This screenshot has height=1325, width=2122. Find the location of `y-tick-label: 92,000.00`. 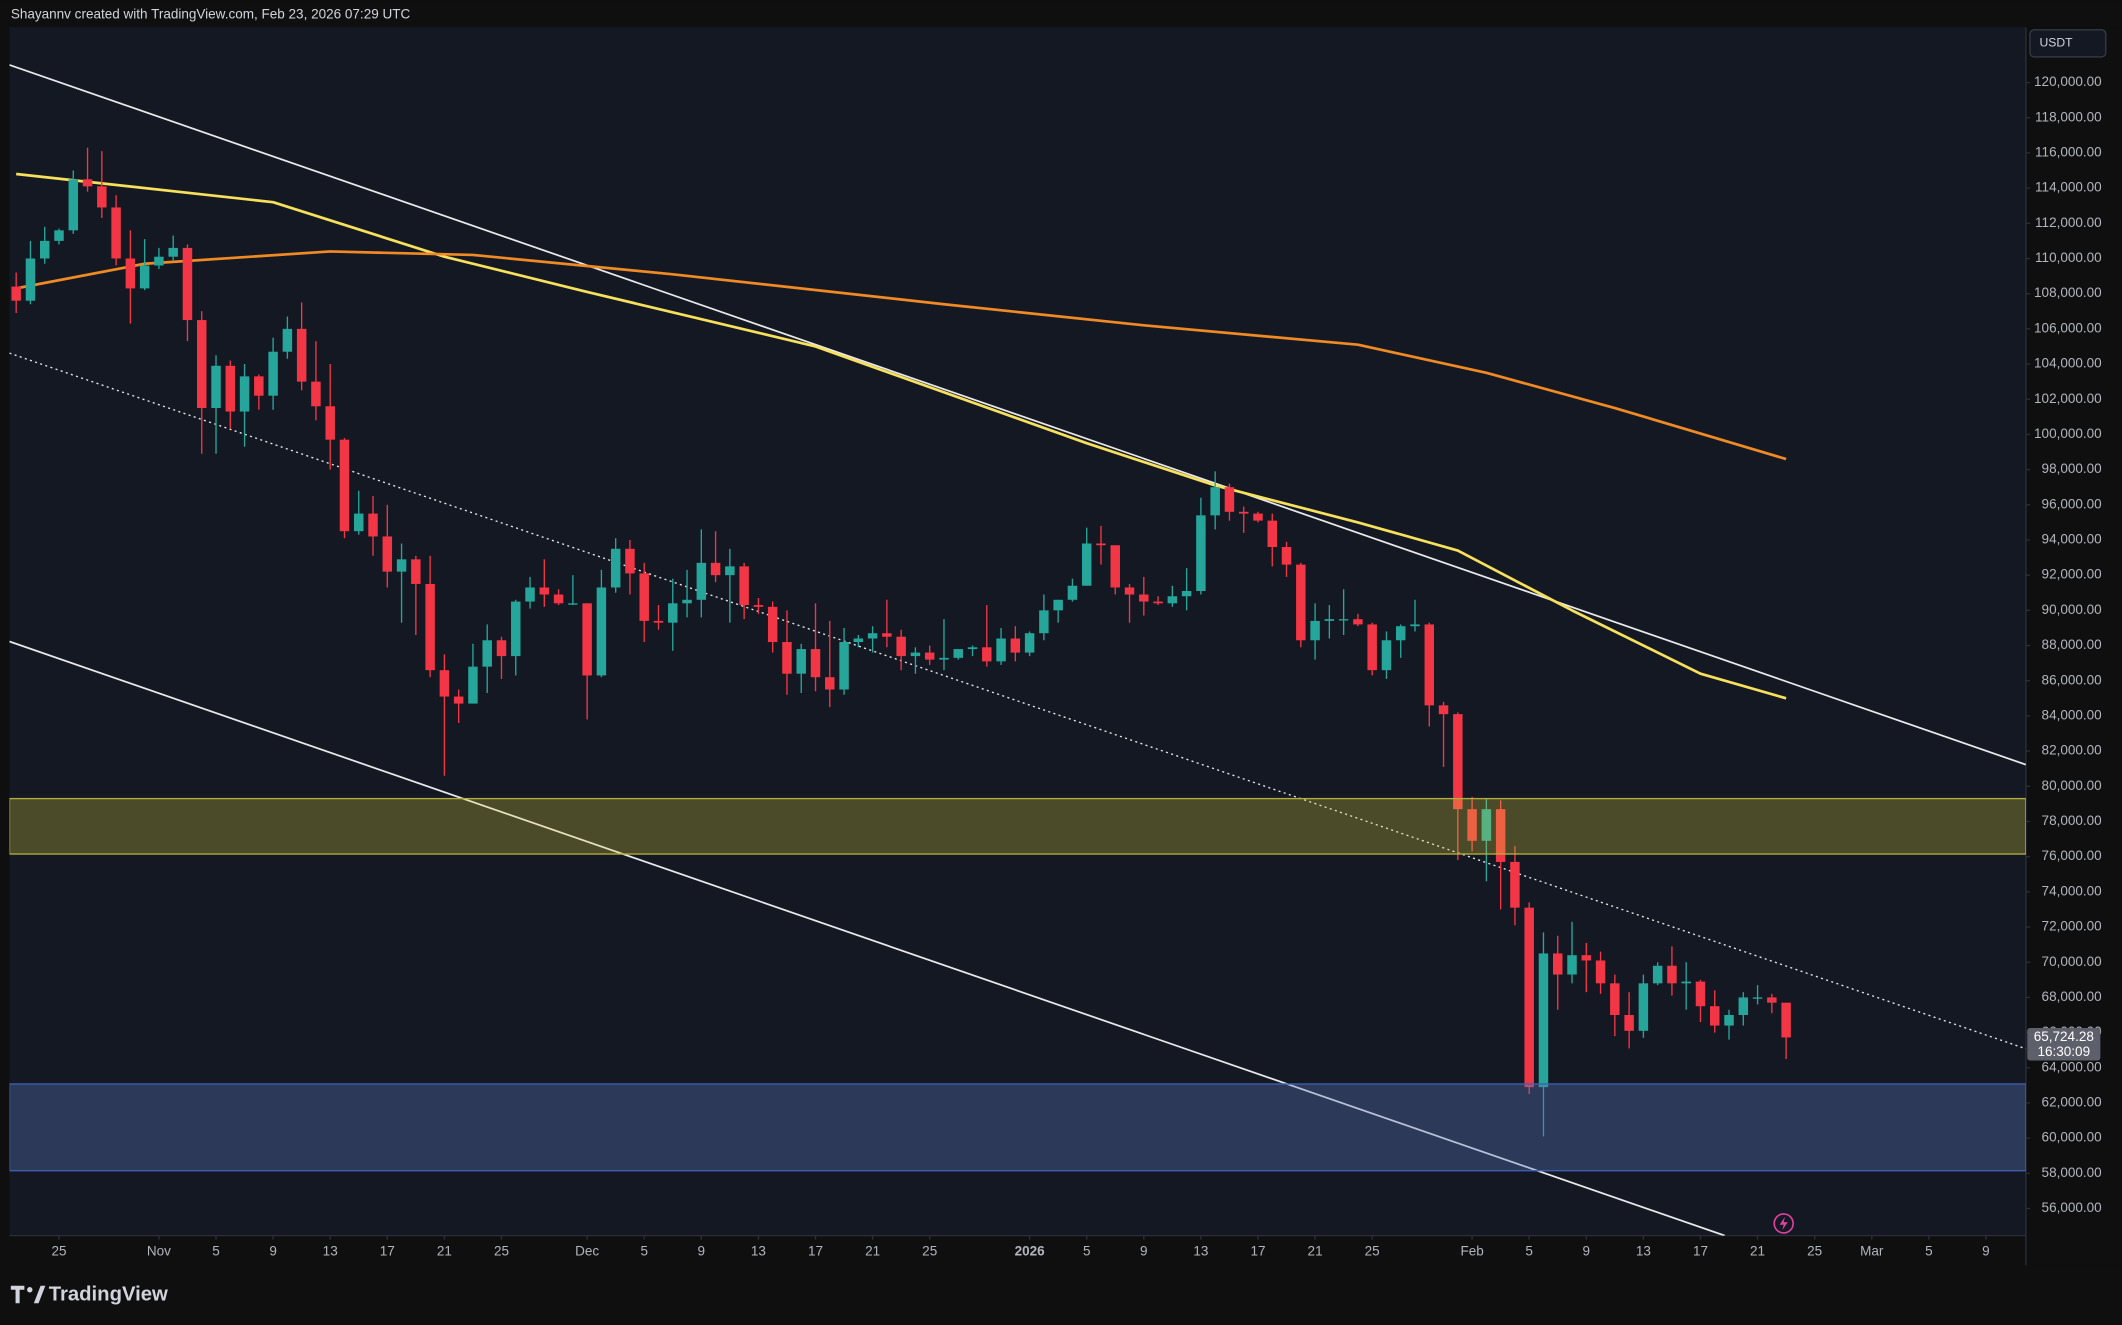

y-tick-label: 92,000.00 is located at coordinates (2072, 574).